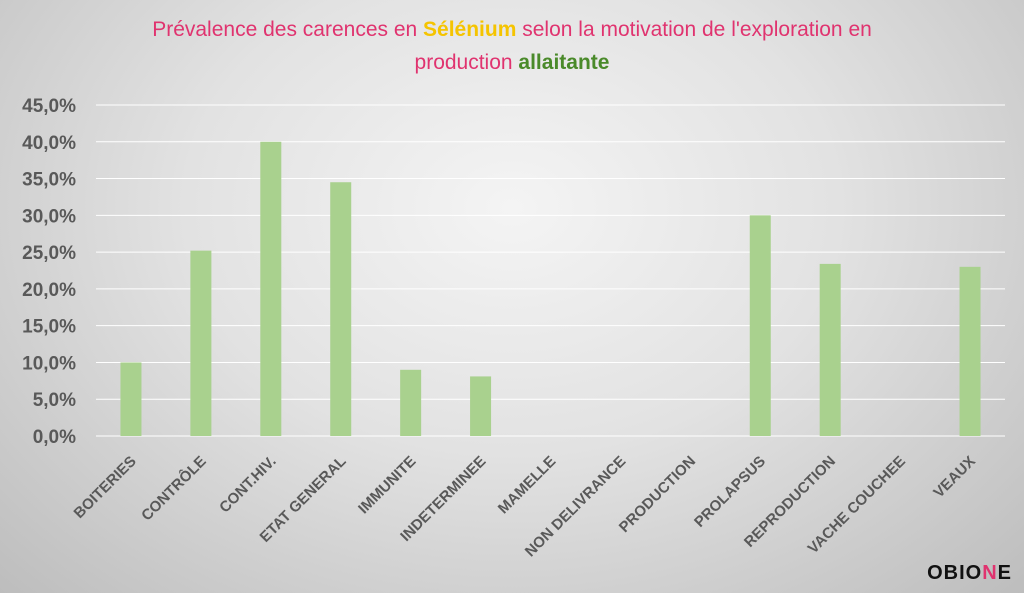 The image size is (1024, 593). Describe the element at coordinates (466, 62) in the screenshot. I see `title-text-c: production` at that location.